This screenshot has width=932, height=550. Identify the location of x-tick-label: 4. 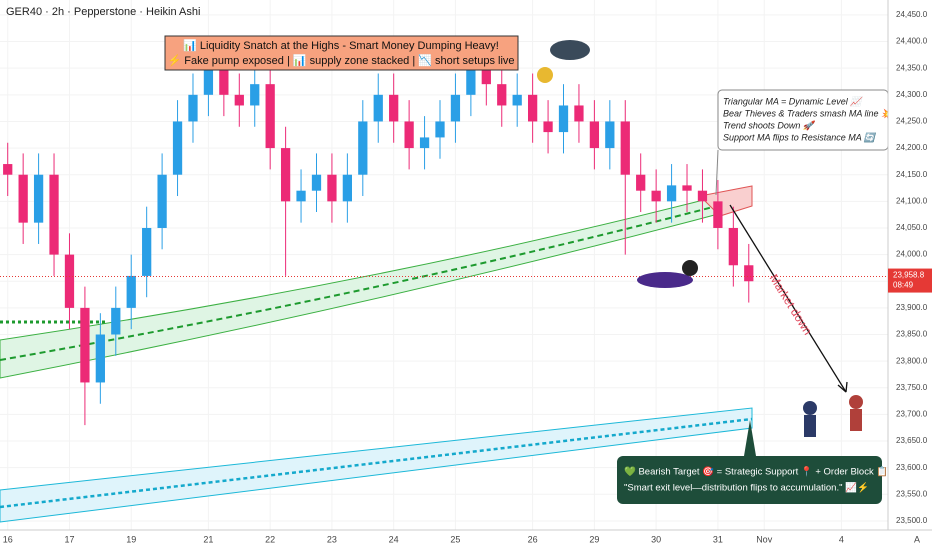
(841, 539).